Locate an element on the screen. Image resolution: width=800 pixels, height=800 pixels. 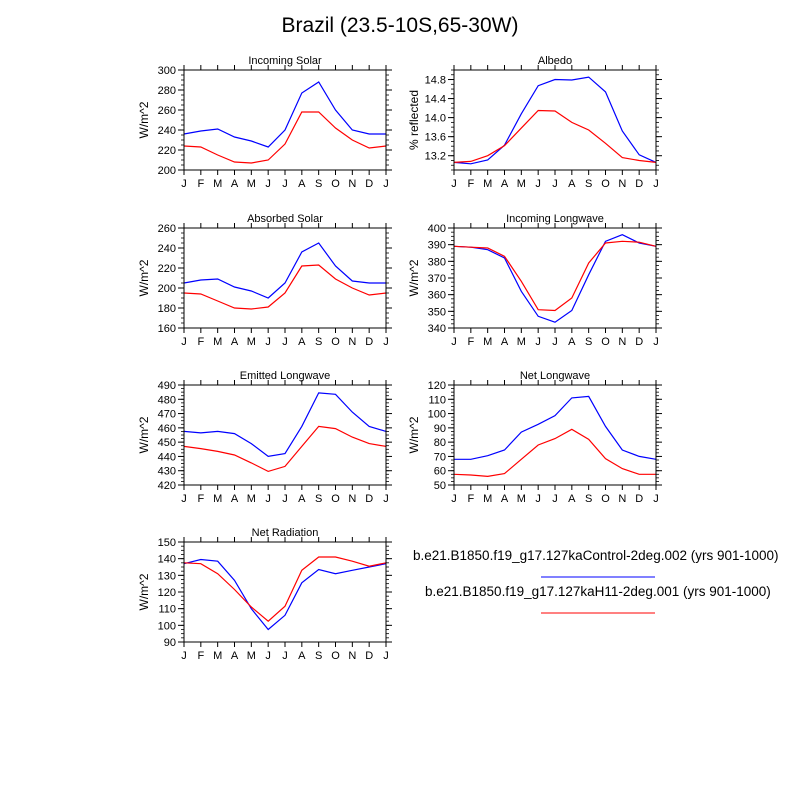
y-tick-label: 350 is located at coordinates (437, 312).